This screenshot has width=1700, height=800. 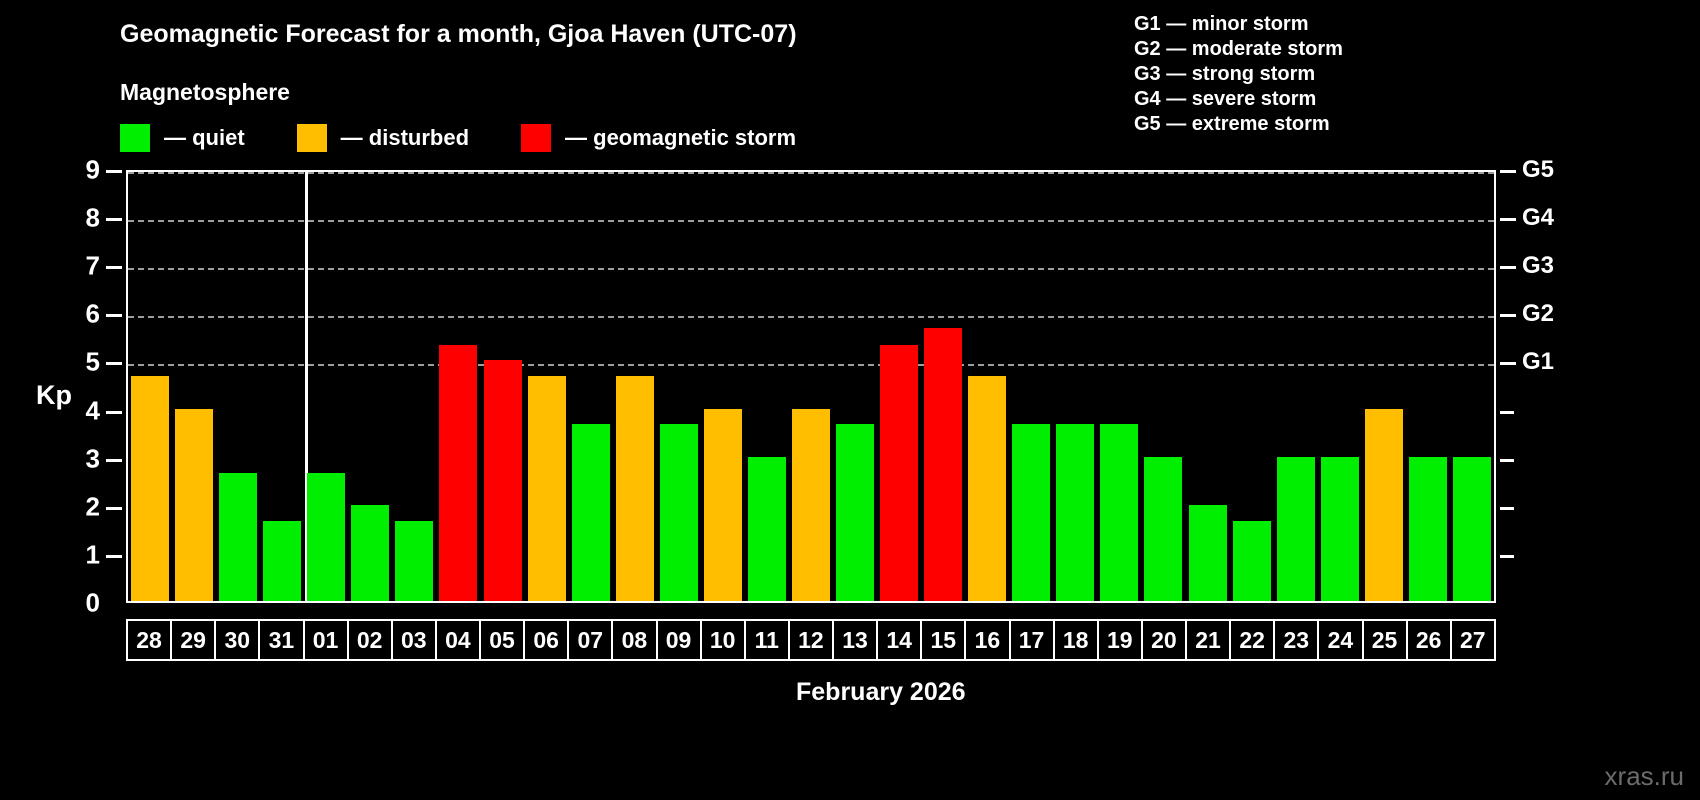 I want to click on date-label-12: 12, so click(x=810, y=640).